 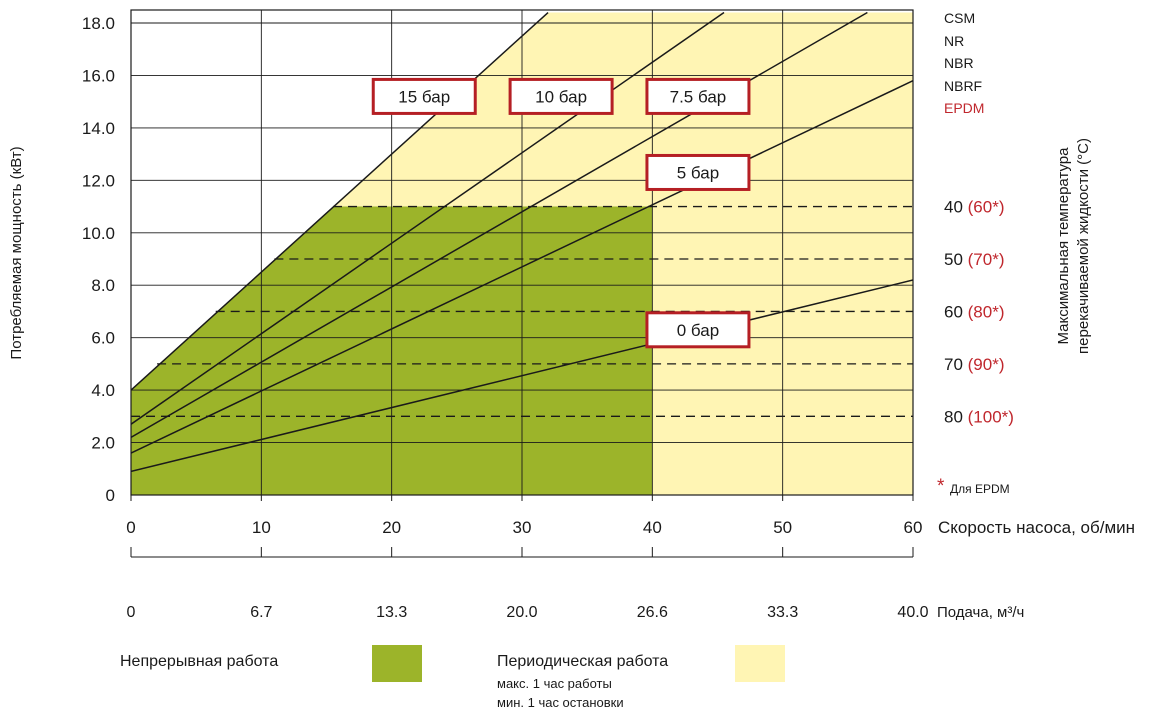 What do you see at coordinates (963, 86) in the screenshot?
I see `material-nbrf: NBRF` at bounding box center [963, 86].